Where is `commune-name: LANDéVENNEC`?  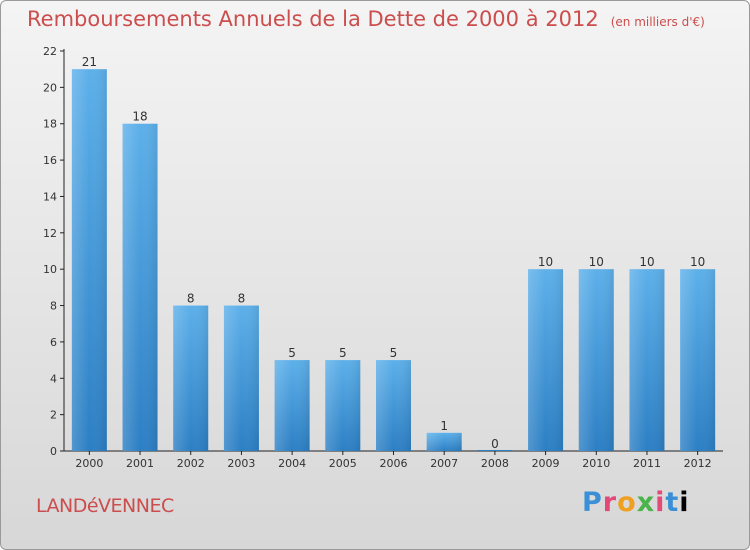 commune-name: LANDéVENNEC is located at coordinates (105, 506).